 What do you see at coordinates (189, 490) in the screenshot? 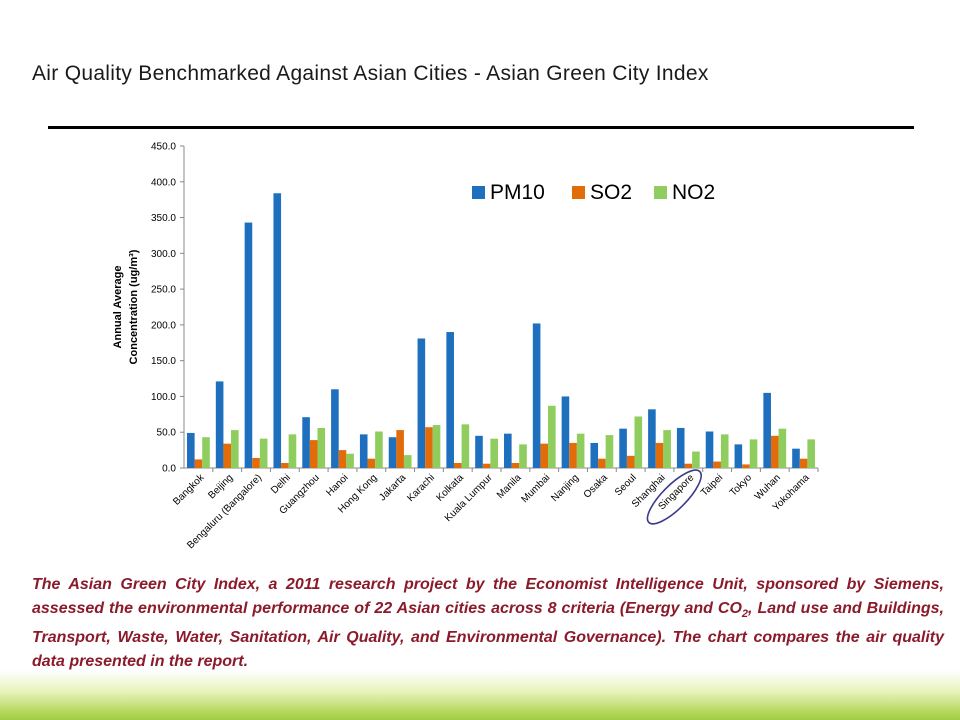
I see `x-tick-label: Bangkok` at bounding box center [189, 490].